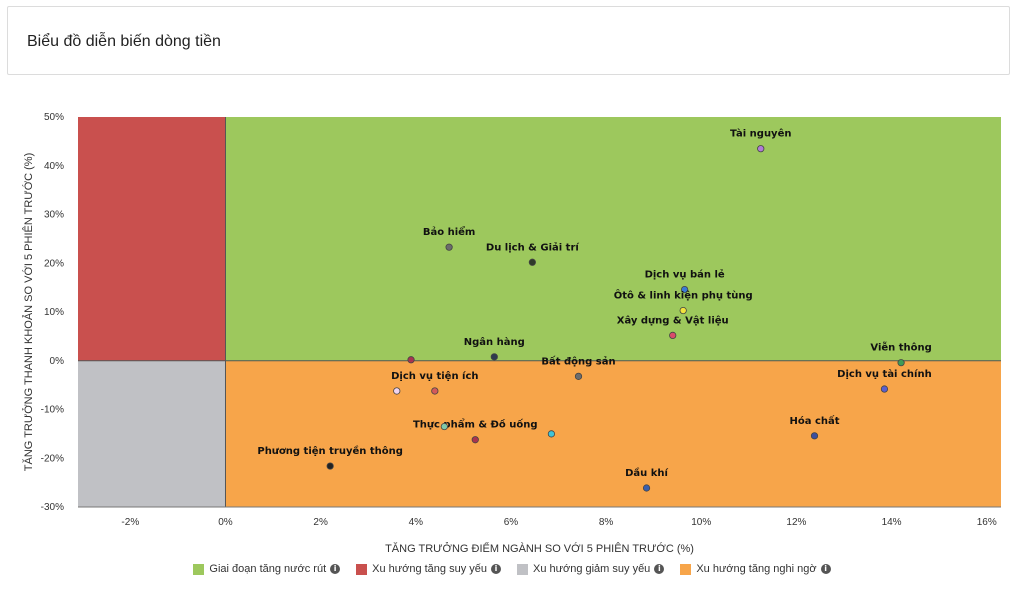 This screenshot has width=1024, height=597. Describe the element at coordinates (761, 134) in the screenshot. I see `data-point-label: Tài nguyên` at that location.